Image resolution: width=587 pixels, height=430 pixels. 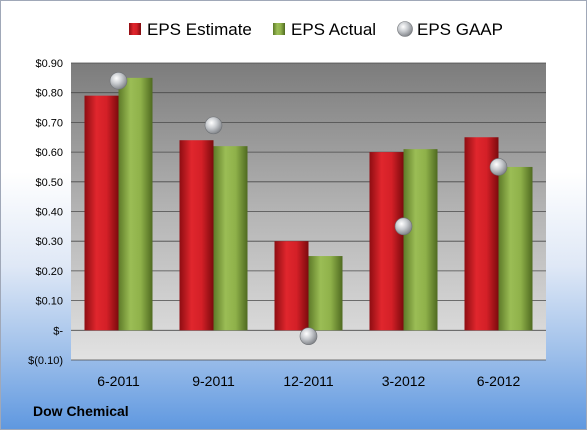 I want to click on legend: EPS Estimate EPS Actual EPS GAAP, so click(x=316, y=29).